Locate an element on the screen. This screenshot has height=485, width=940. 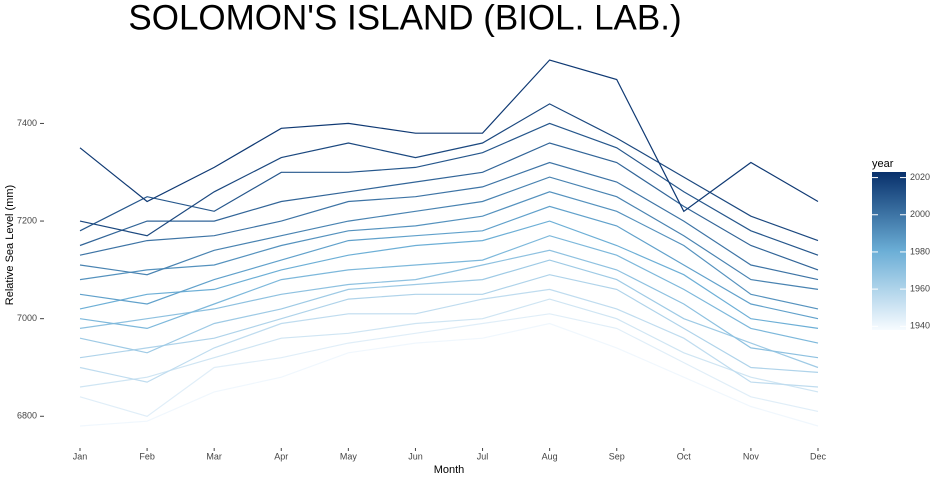
legend-tick-label: 1960 is located at coordinates (920, 288).